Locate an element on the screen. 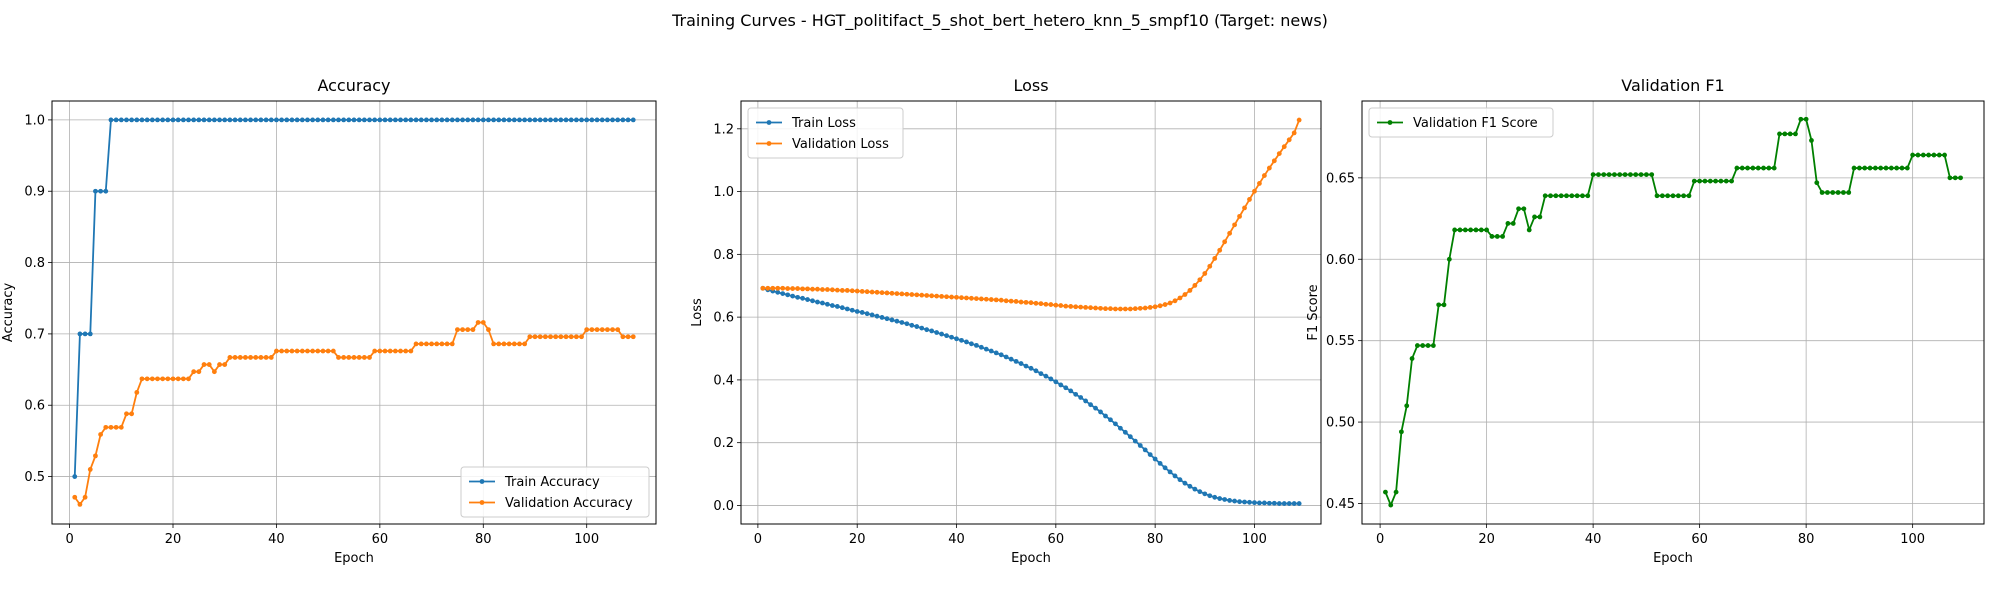 This screenshot has width=2000, height=600. validation-f1-x-tick-label: 0 is located at coordinates (1380, 539).